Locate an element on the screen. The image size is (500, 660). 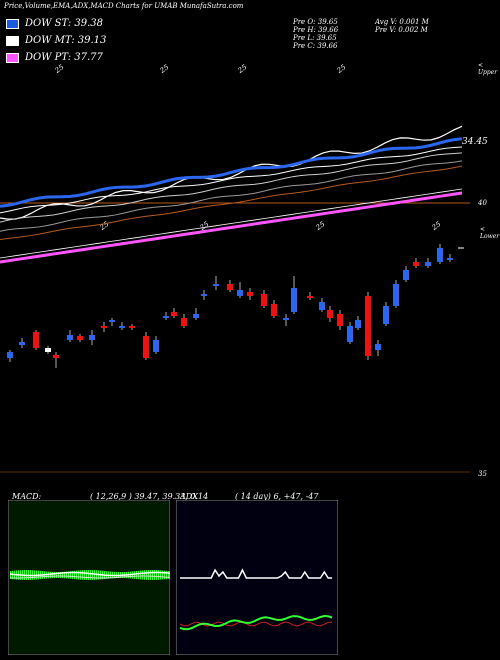
stat-volume: Pre V: 0.002 M is located at coordinates (401, 30).